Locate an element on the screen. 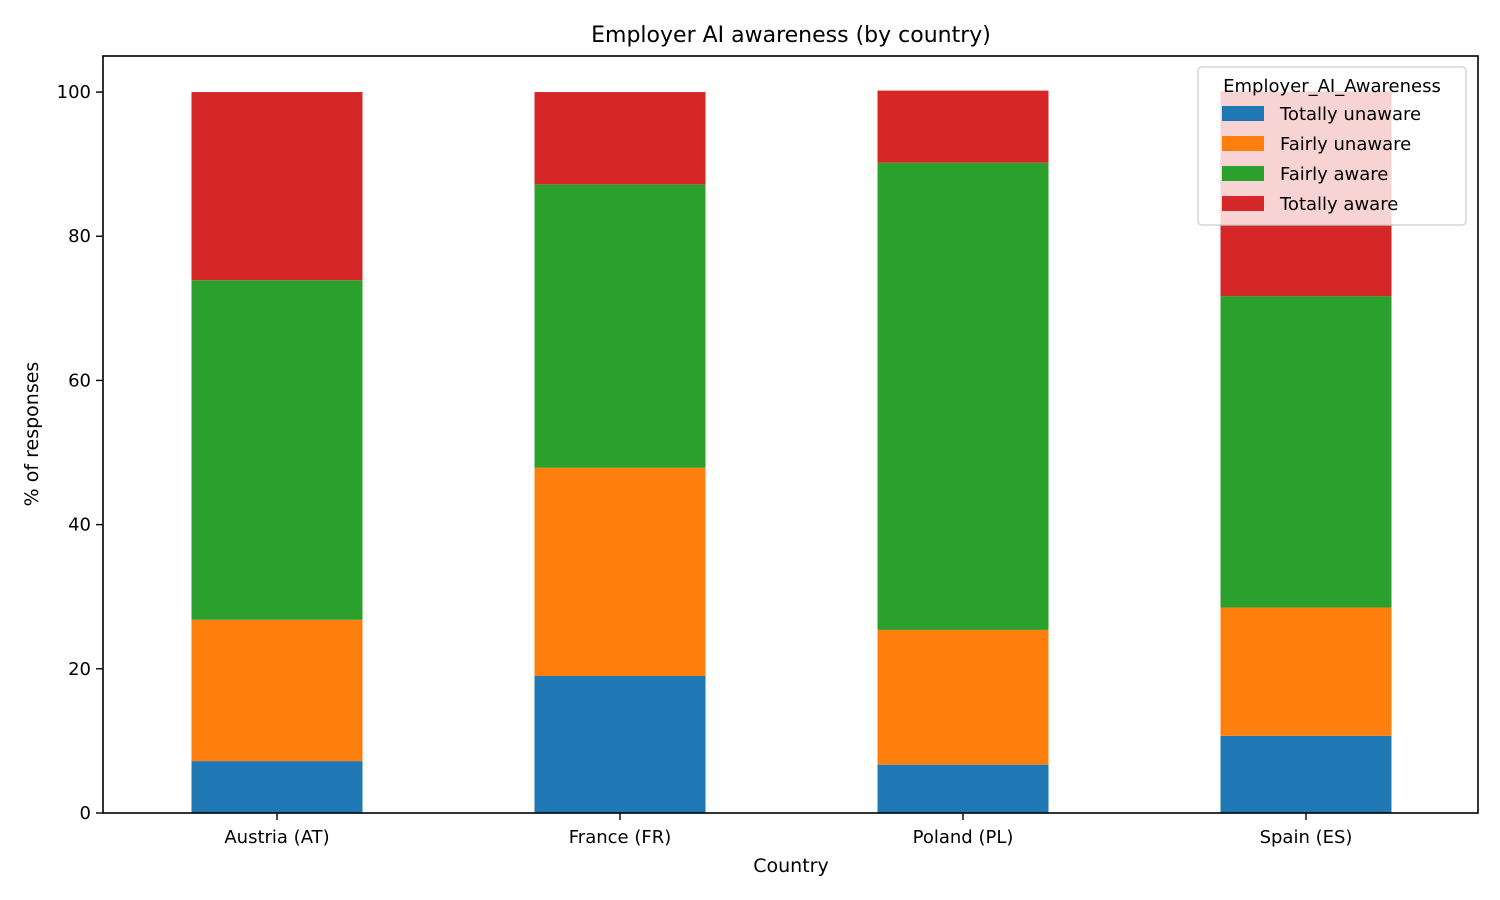 This screenshot has height=900, width=1500. legend-label: Totally unaware is located at coordinates (1350, 114).